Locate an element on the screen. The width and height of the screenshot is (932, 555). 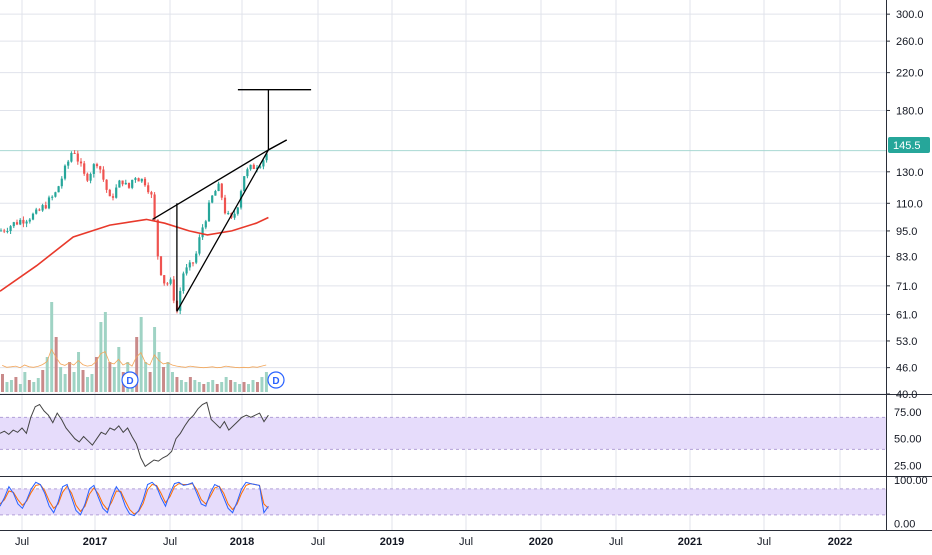
oscillator-band is located at coordinates (443, 433).